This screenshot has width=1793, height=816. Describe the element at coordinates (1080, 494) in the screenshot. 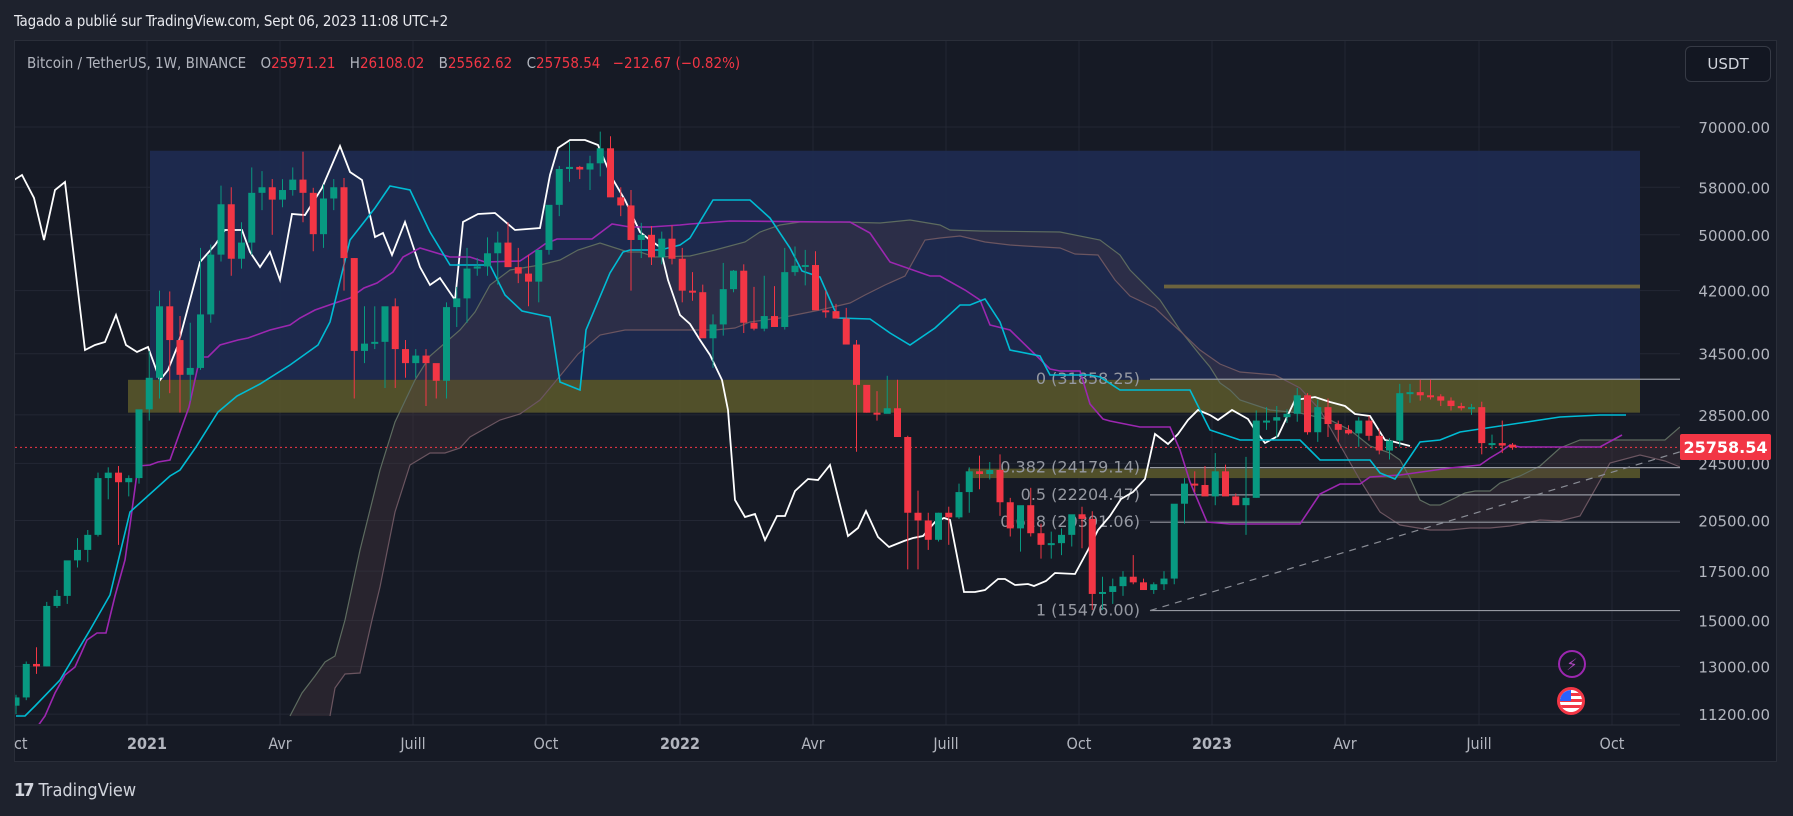

I see `fib-level-label: 0.5 (22204.47)` at that location.